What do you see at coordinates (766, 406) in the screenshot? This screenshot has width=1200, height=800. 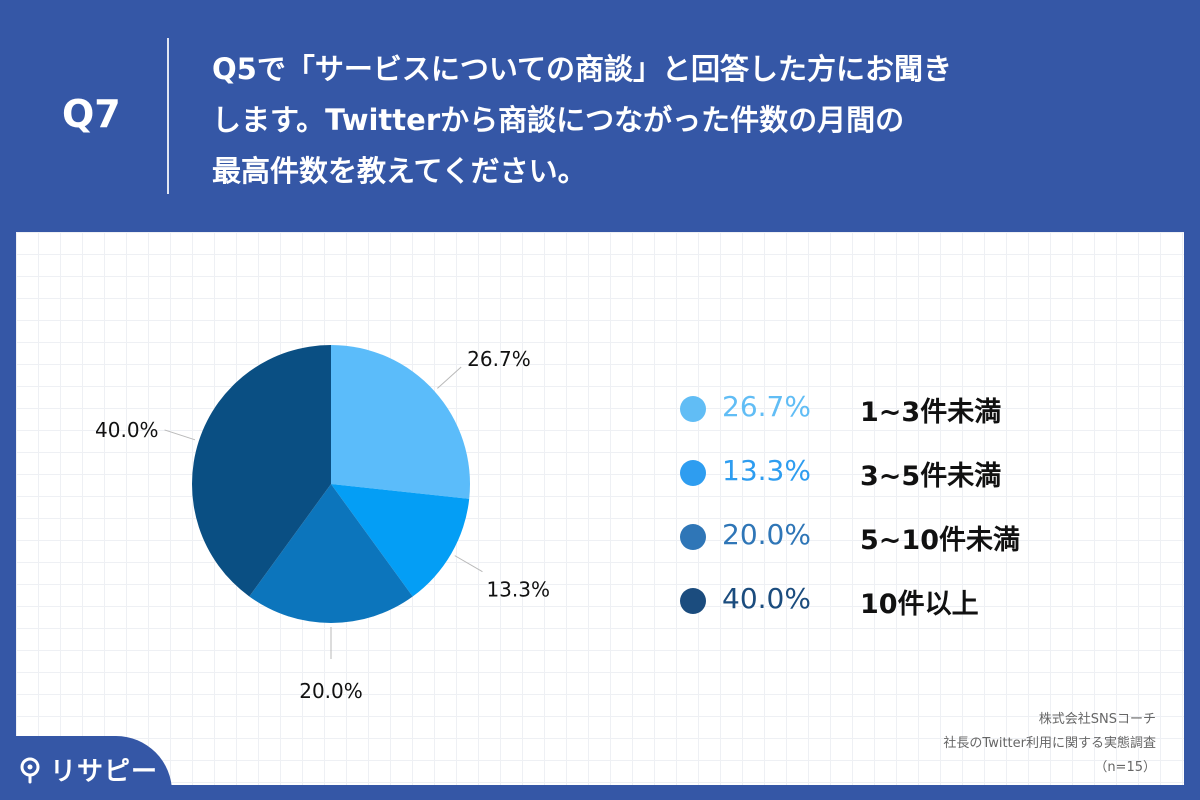 I see `legend-percent: 26.7%` at bounding box center [766, 406].